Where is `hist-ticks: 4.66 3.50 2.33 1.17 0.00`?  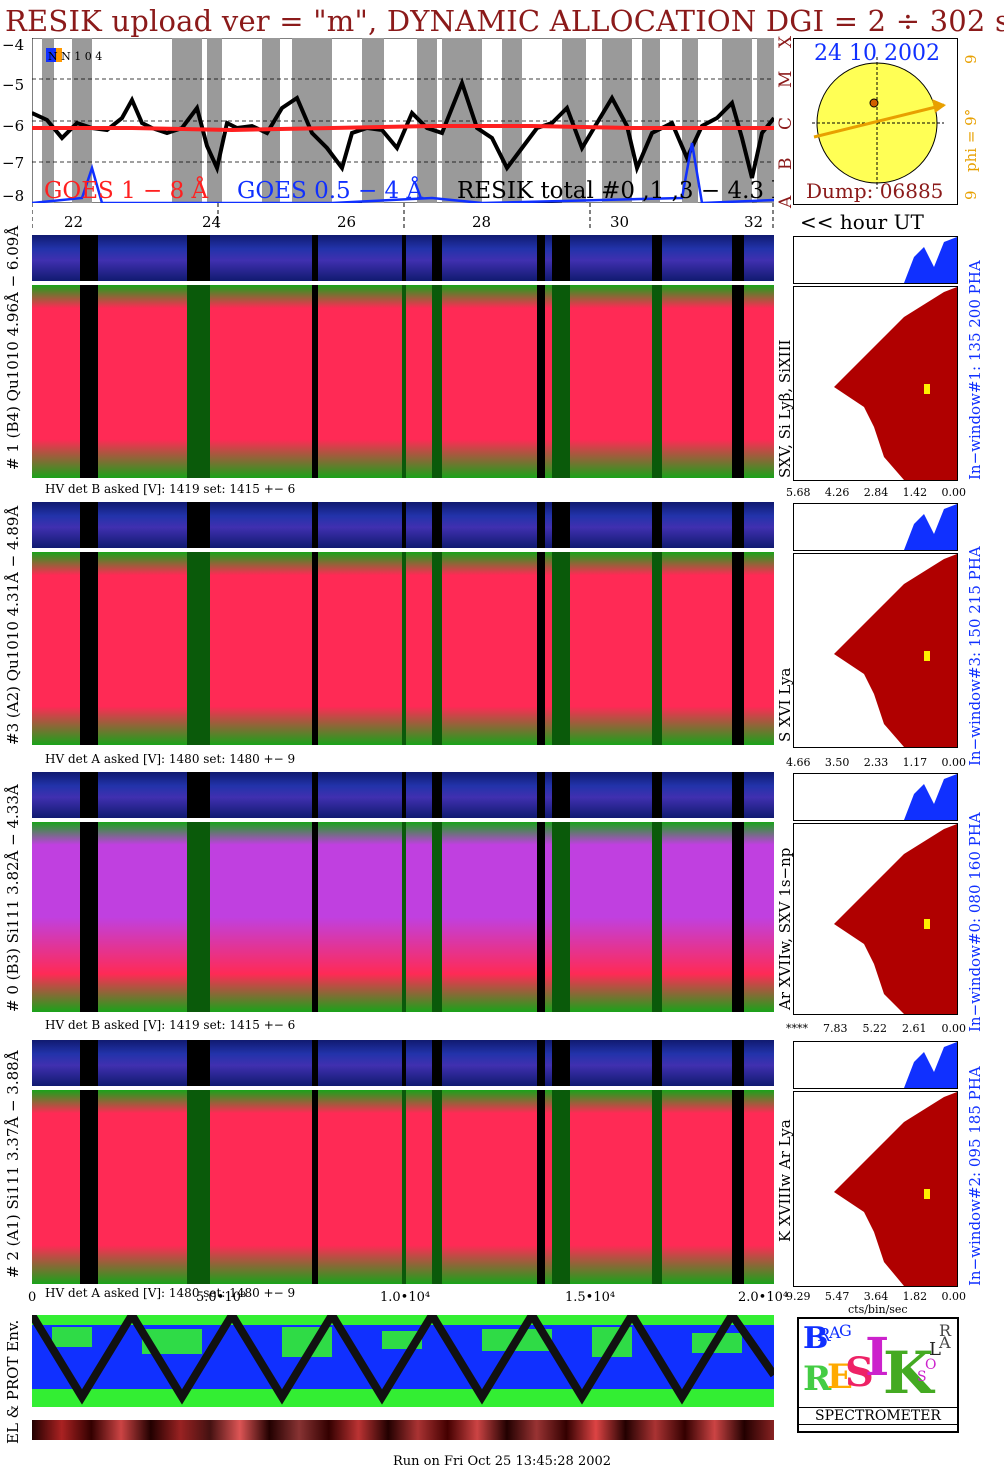
hist-ticks: 4.66 3.50 2.33 1.17 0.00 is located at coordinates (876, 762).